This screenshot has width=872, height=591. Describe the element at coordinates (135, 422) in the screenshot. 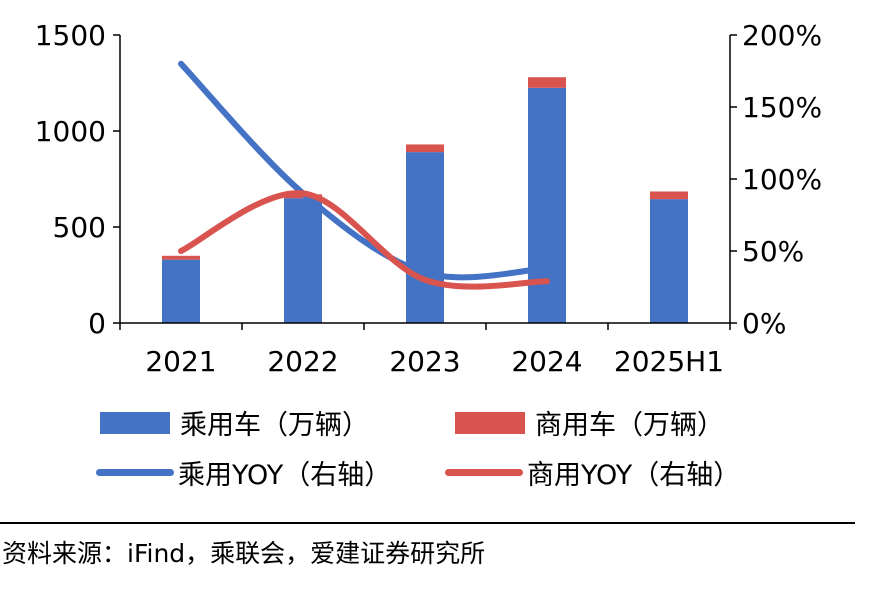

I see `passenger-car-bar-swatch-icon` at that location.